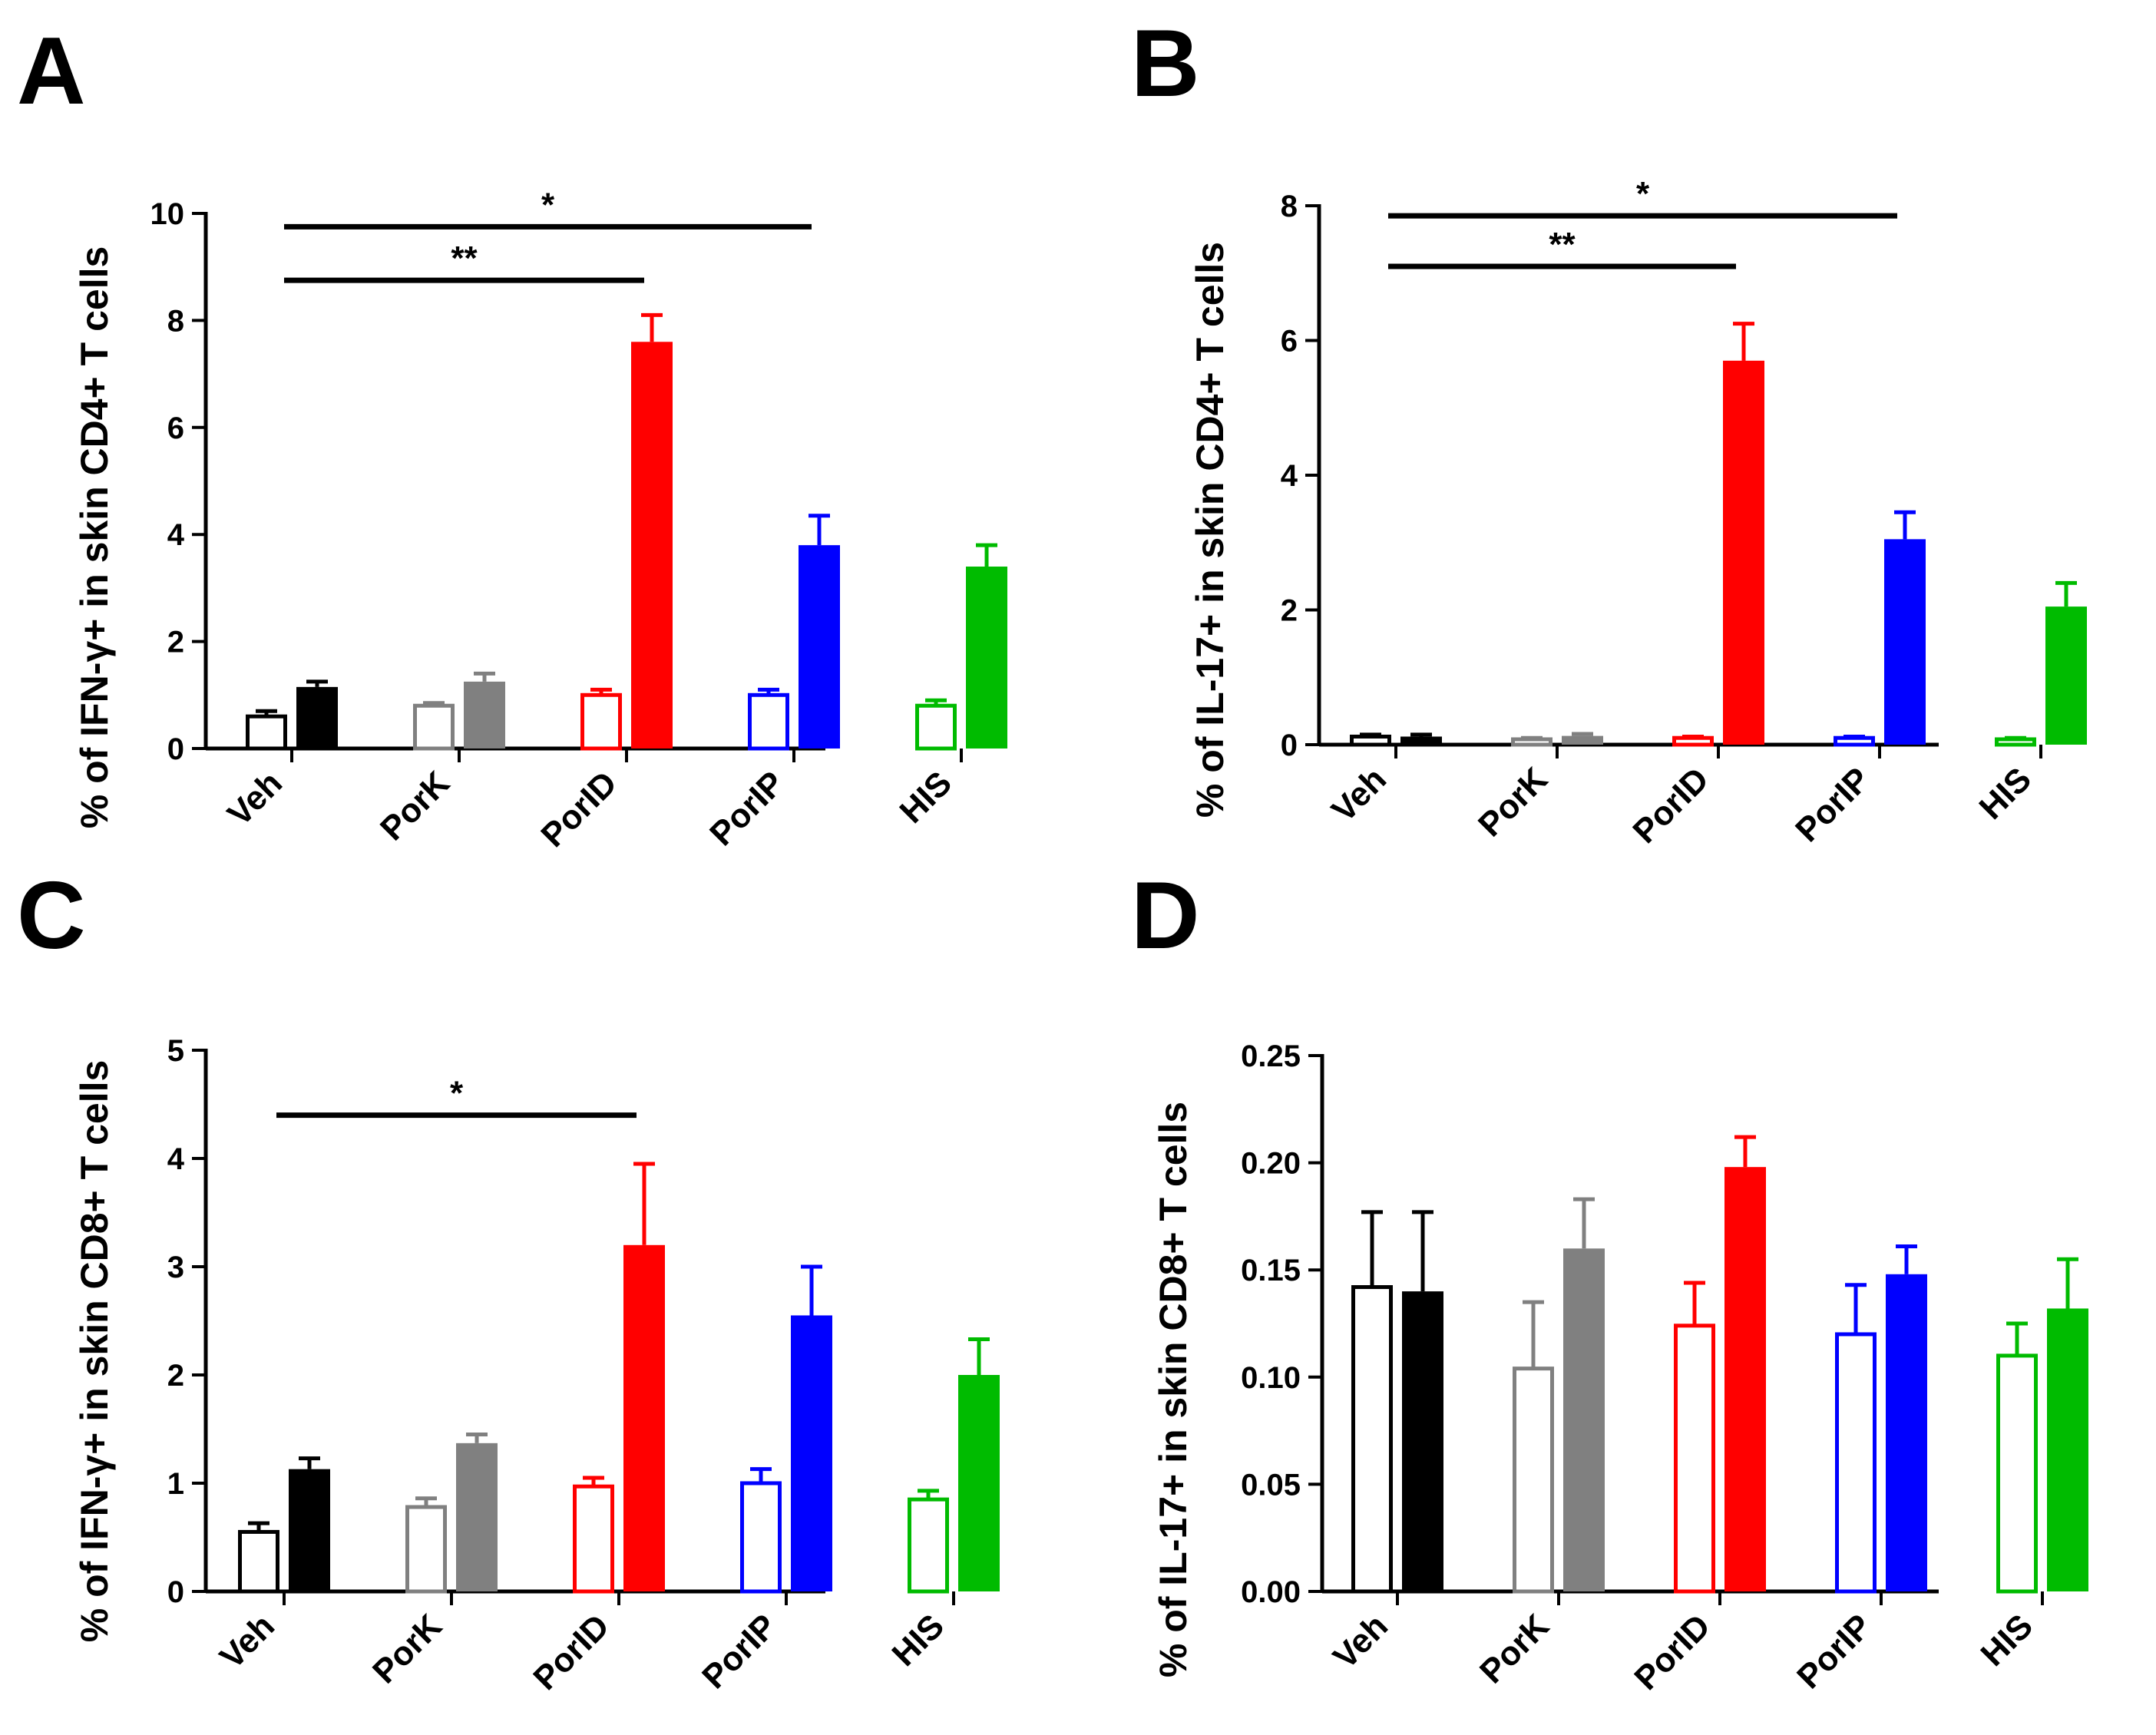  Describe the element at coordinates (1173, 1389) in the screenshot. I see `y-axis-label: % of IL-17+ in skin CD8+ T cells` at that location.